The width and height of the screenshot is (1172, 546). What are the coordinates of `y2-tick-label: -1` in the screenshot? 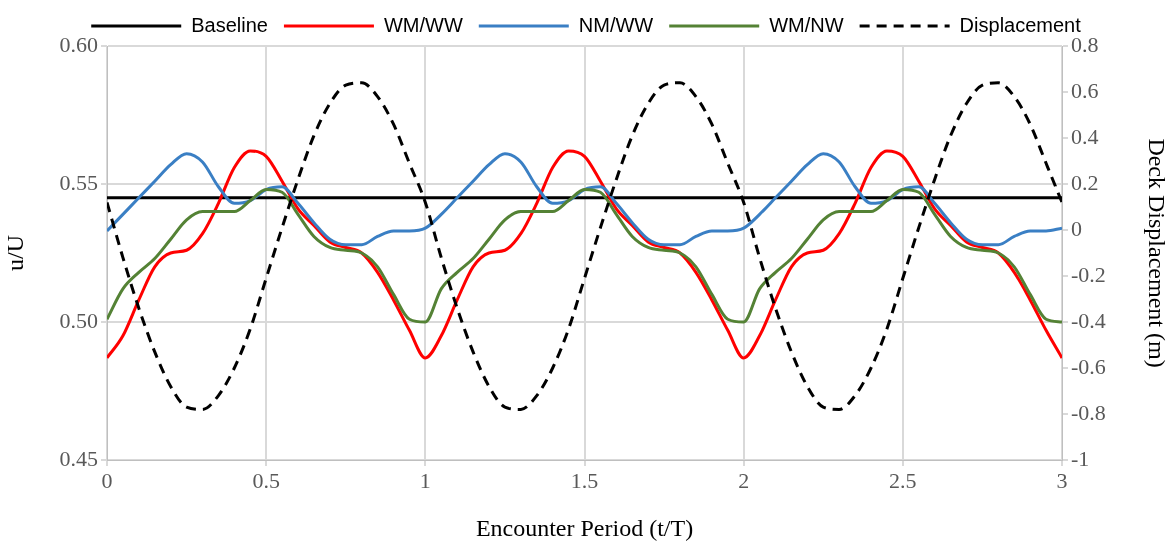 It's located at (1080, 458).